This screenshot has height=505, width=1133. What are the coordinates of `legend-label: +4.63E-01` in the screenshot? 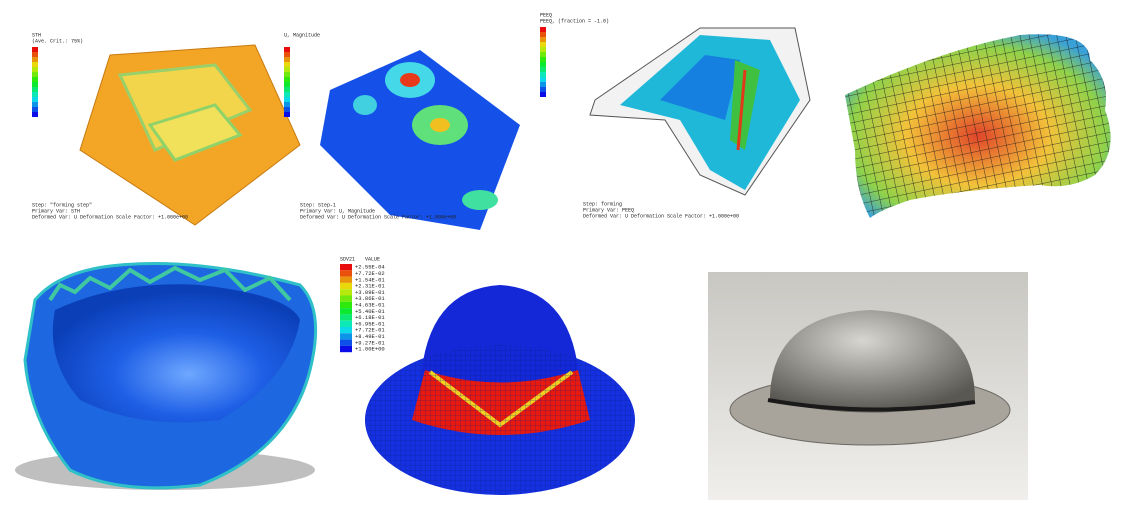 It's located at (370, 304).